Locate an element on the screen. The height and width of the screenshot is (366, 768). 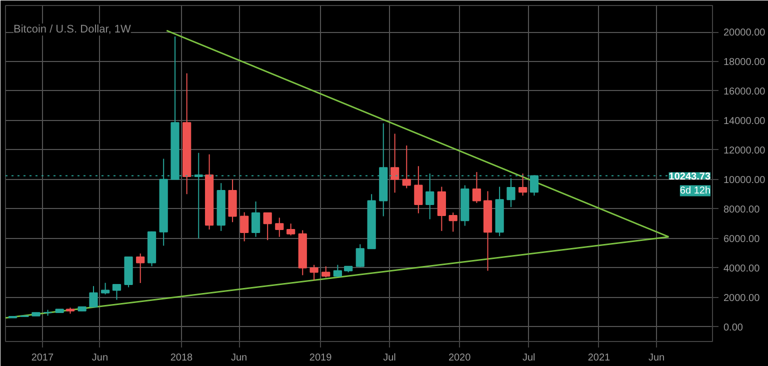
y-tick-label: 20000.00 is located at coordinates (745, 33).